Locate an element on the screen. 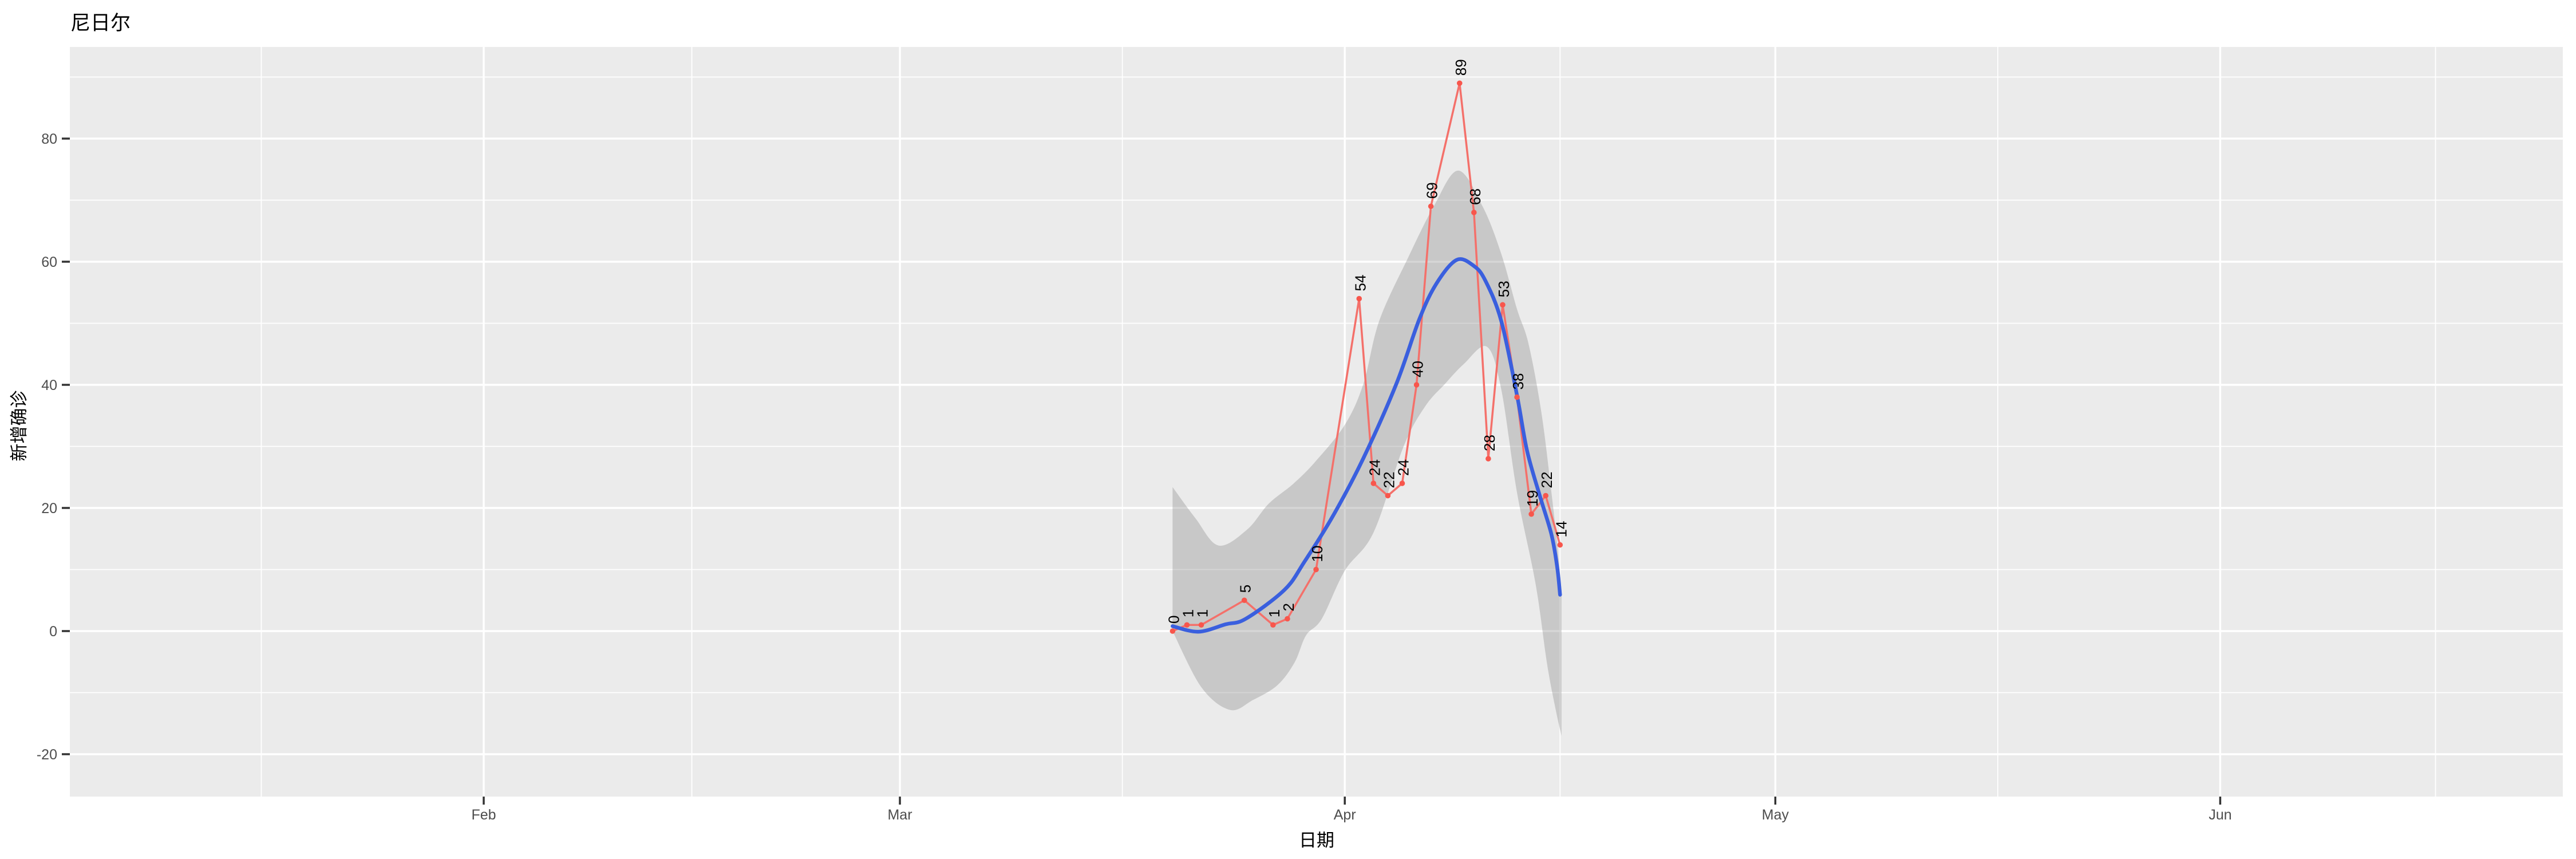  x-tick-label: Jun is located at coordinates (2219, 815).